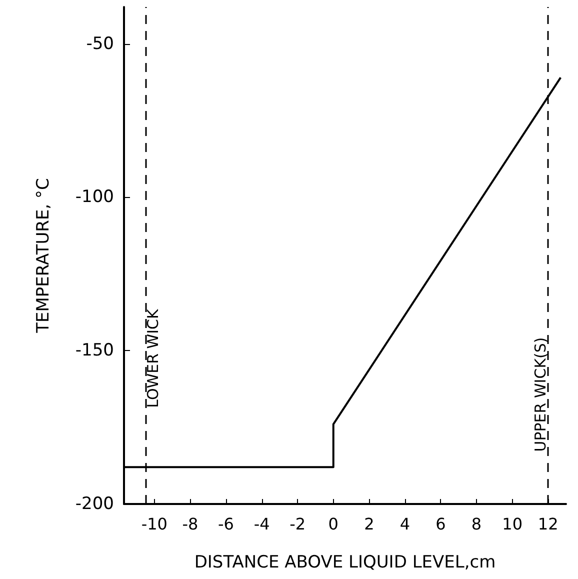  Describe the element at coordinates (44, 256) in the screenshot. I see `y-axis-title: TEMPERATURE, °C` at that location.